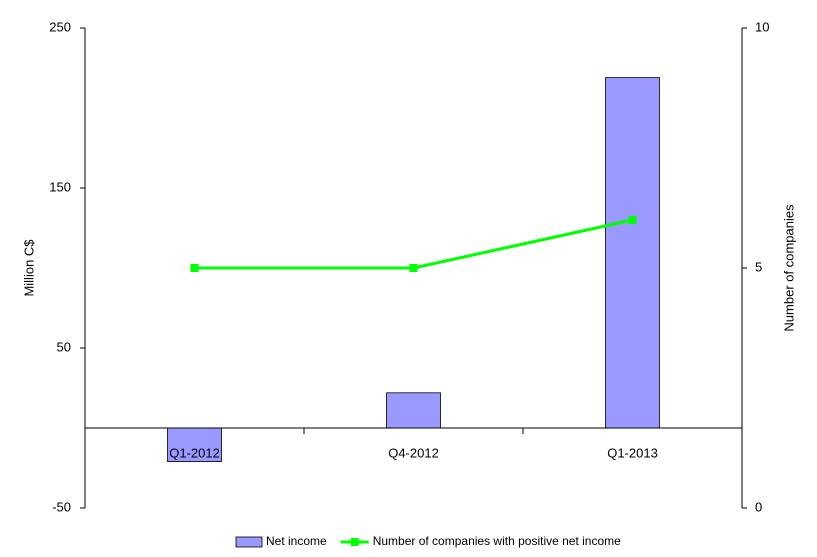  What do you see at coordinates (60, 26) in the screenshot?
I see `y-tick-label: 250` at bounding box center [60, 26].